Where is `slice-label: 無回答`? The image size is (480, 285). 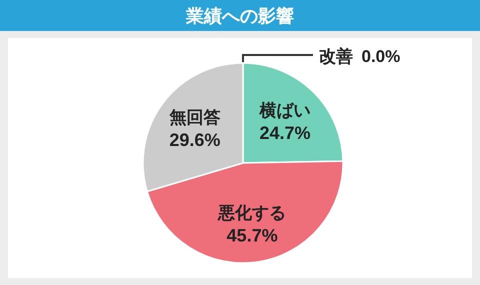
slice-label: 無回答 is located at coordinates (194, 118).